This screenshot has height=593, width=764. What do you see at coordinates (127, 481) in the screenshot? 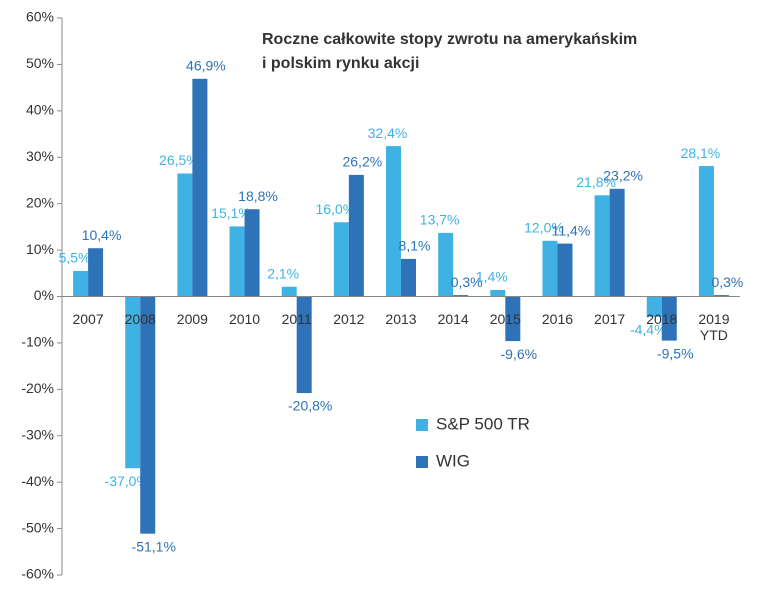
I see `data-label: -37,0%` at bounding box center [127, 481].